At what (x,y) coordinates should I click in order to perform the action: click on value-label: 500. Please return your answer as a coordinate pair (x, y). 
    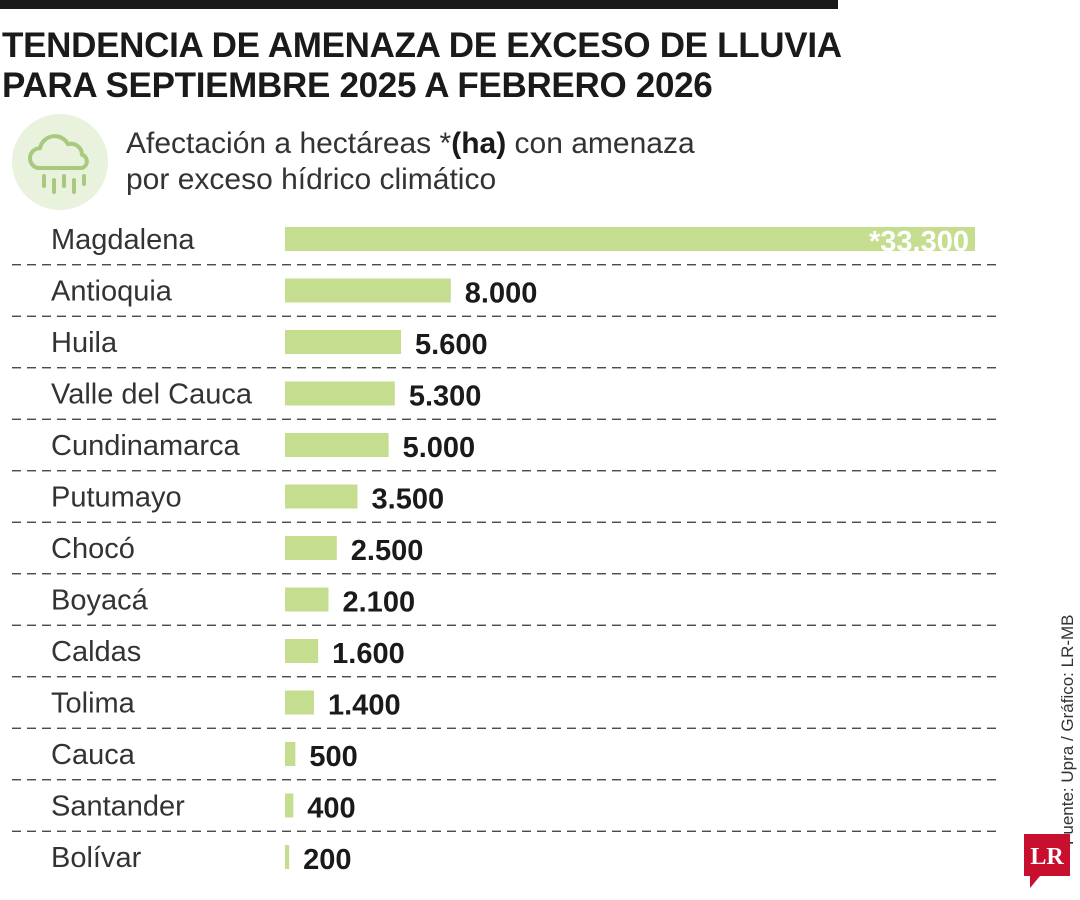
    Looking at the image, I should click on (333, 757).